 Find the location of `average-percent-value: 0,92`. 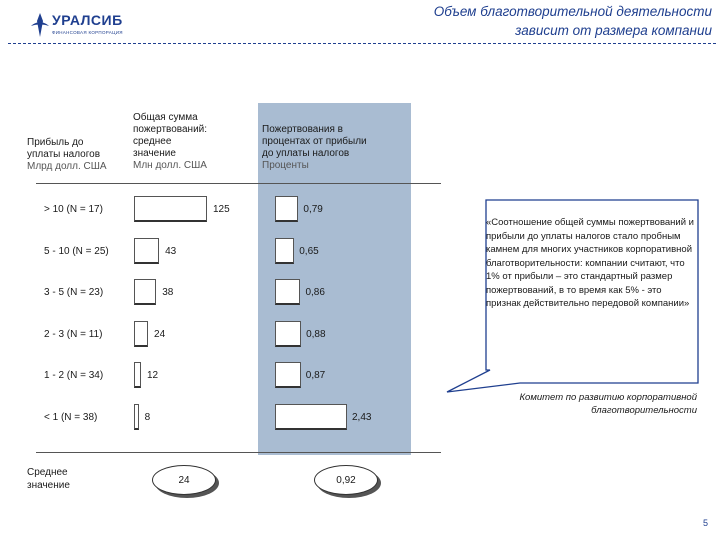

average-percent-value: 0,92 is located at coordinates (346, 480).